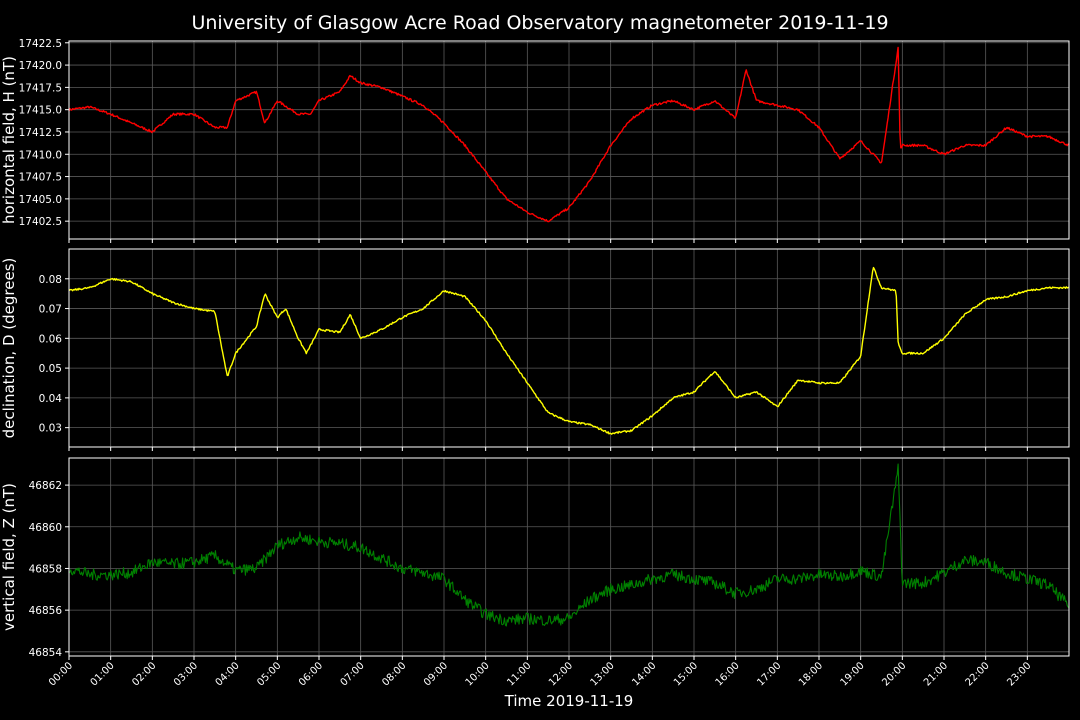 The width and height of the screenshot is (1080, 720). I want to click on y-tick-label: 0.06, so click(51, 339).